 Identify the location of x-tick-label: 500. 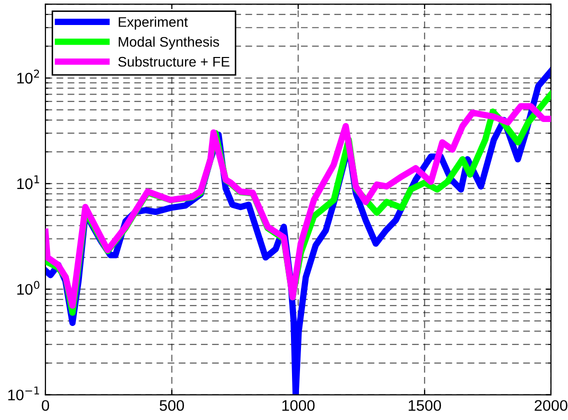
(172, 405).